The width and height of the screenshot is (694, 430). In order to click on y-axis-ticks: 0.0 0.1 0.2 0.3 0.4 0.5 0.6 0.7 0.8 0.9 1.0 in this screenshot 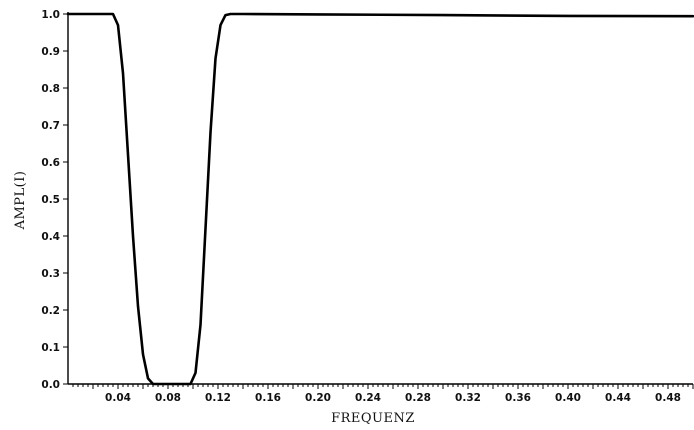, I will do `click(54, 200)`.